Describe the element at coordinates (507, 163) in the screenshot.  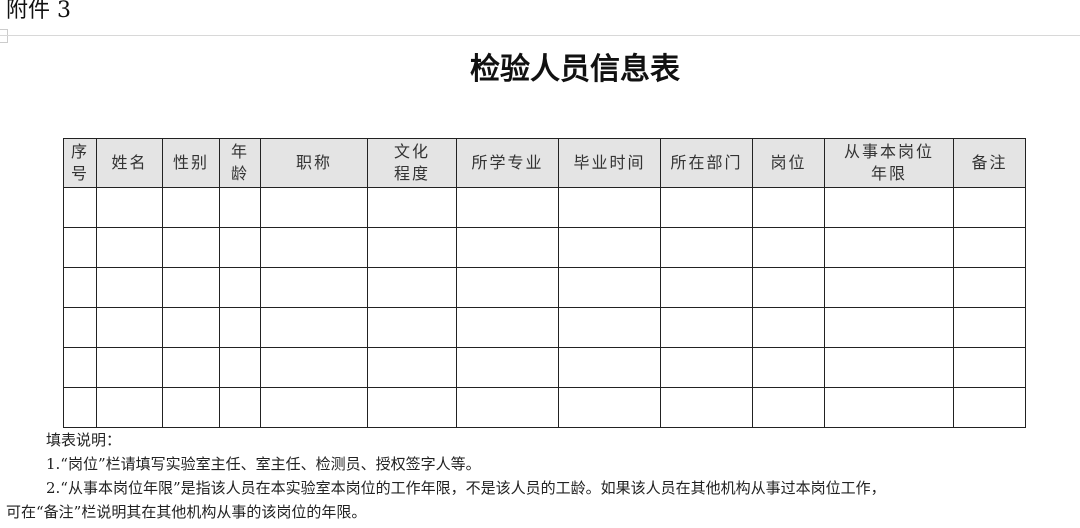
I see `column-header: 所学专业` at that location.